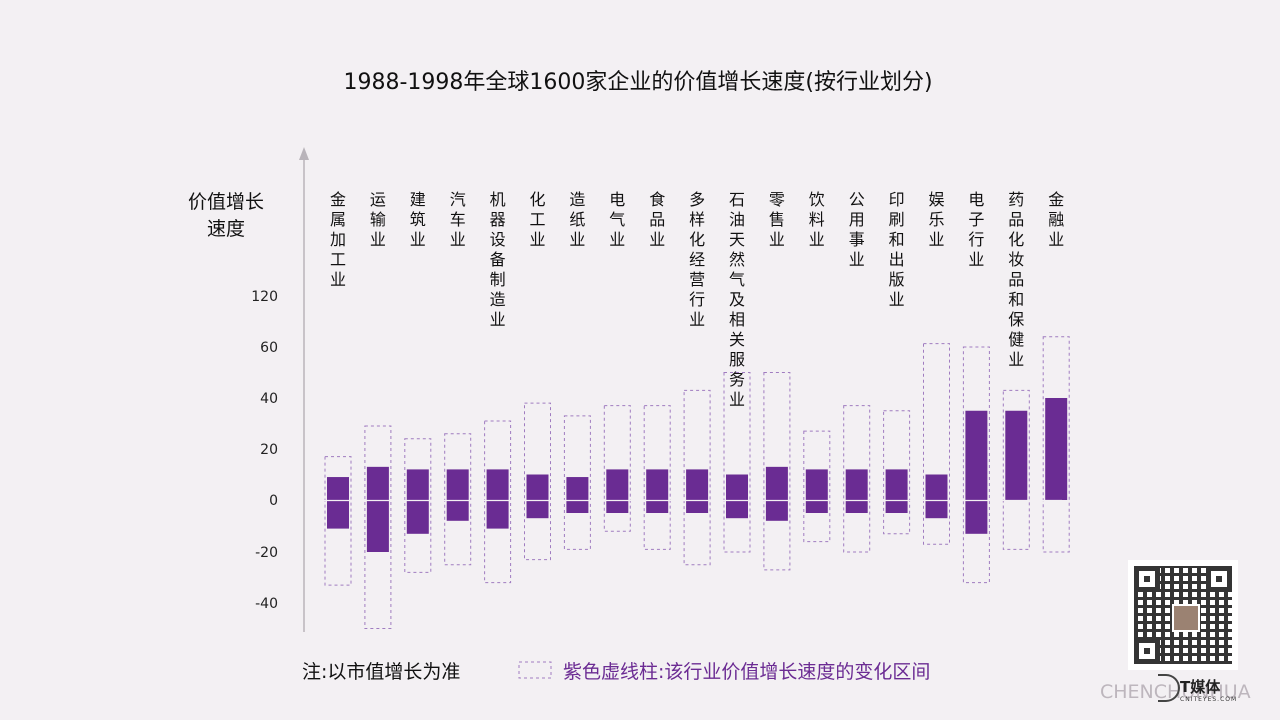  I want to click on brand-subtitle: CNITEYES.COM, so click(1209, 699).